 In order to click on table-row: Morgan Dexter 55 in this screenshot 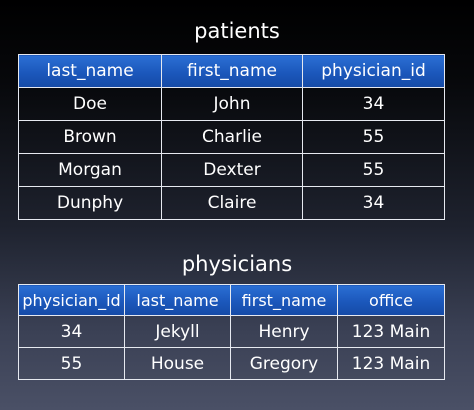, I will do `click(231, 170)`.